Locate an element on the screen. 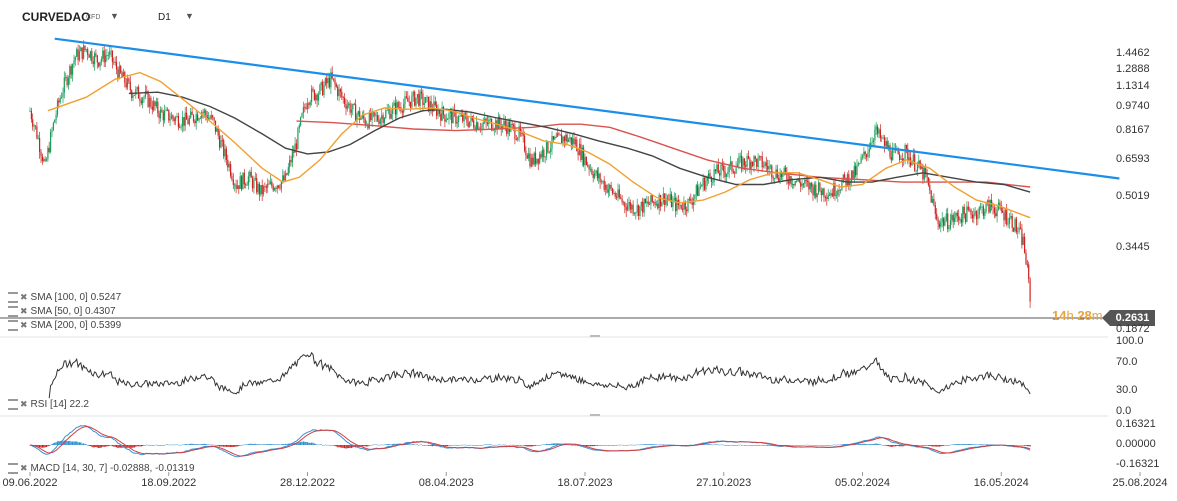  legend-sma50: ✖ SMA [50, 0] 0.4307 is located at coordinates (62, 311).